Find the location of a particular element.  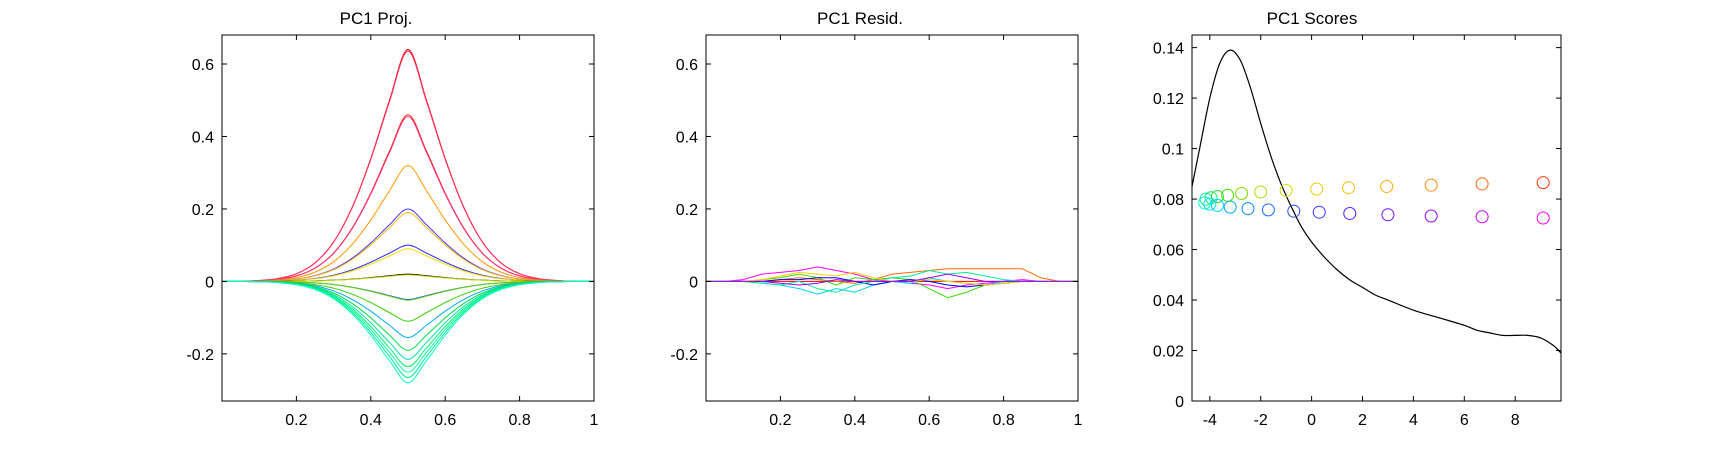

x-tick-label: -4 is located at coordinates (1210, 420).